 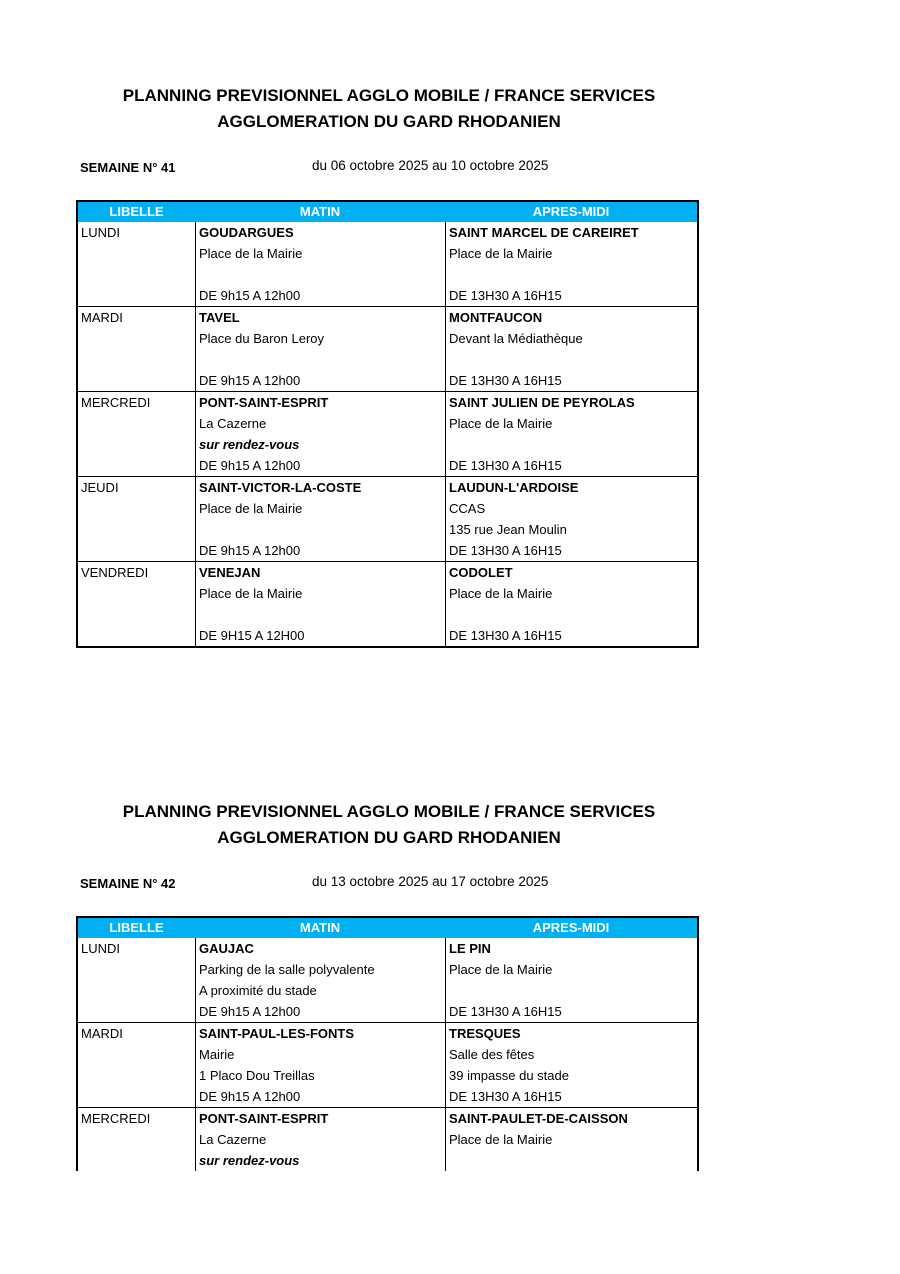 I want to click on week-number: SEMAINE N° 41, so click(x=128, y=167).